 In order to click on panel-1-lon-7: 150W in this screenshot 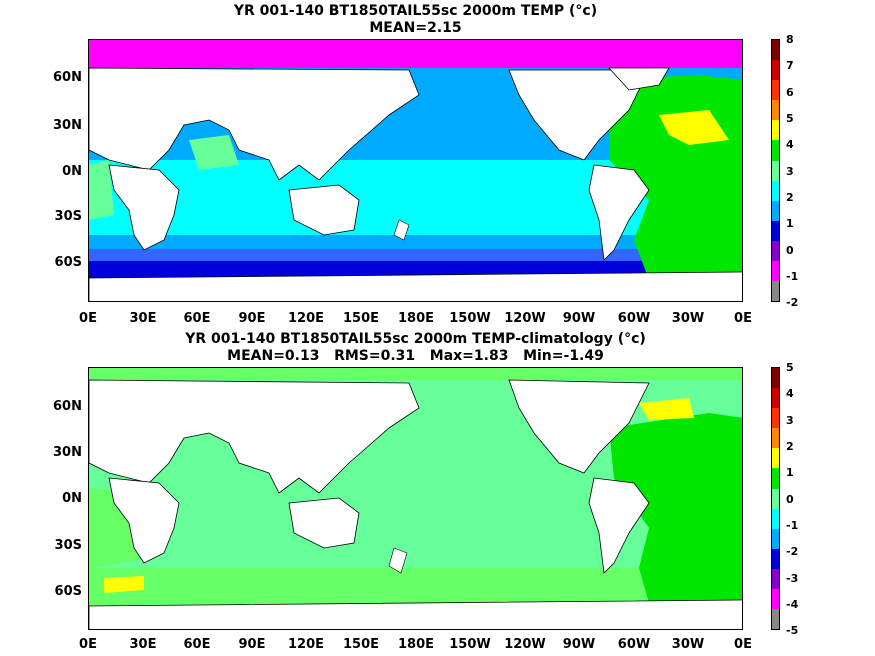, I will do `click(470, 318)`.